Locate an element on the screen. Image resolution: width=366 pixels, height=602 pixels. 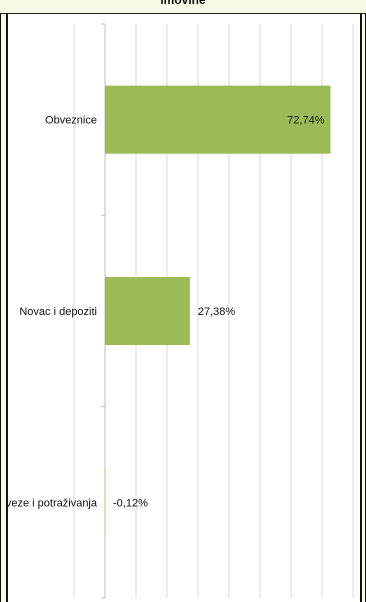
category-label: Obveznice is located at coordinates (71, 121).